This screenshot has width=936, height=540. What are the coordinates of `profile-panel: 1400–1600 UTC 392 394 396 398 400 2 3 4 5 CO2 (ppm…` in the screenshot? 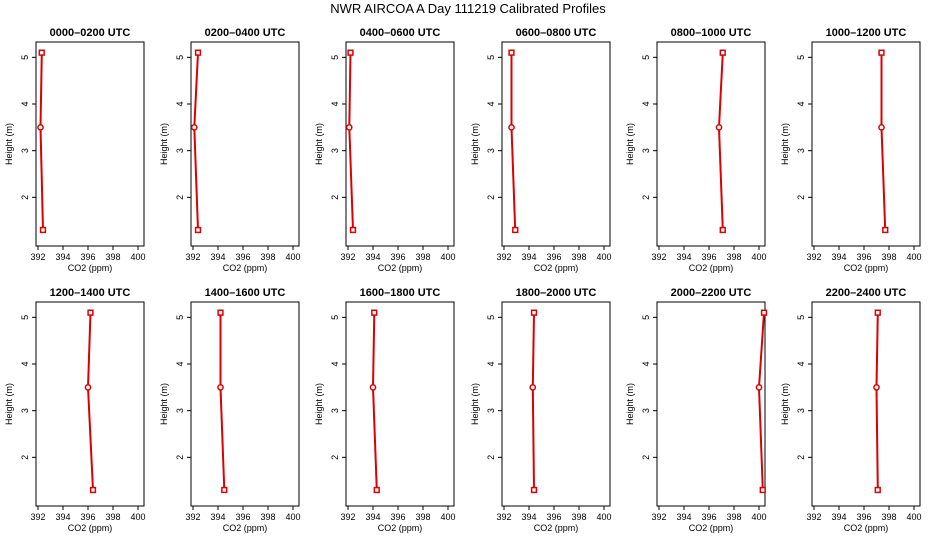 It's located at (230, 410).